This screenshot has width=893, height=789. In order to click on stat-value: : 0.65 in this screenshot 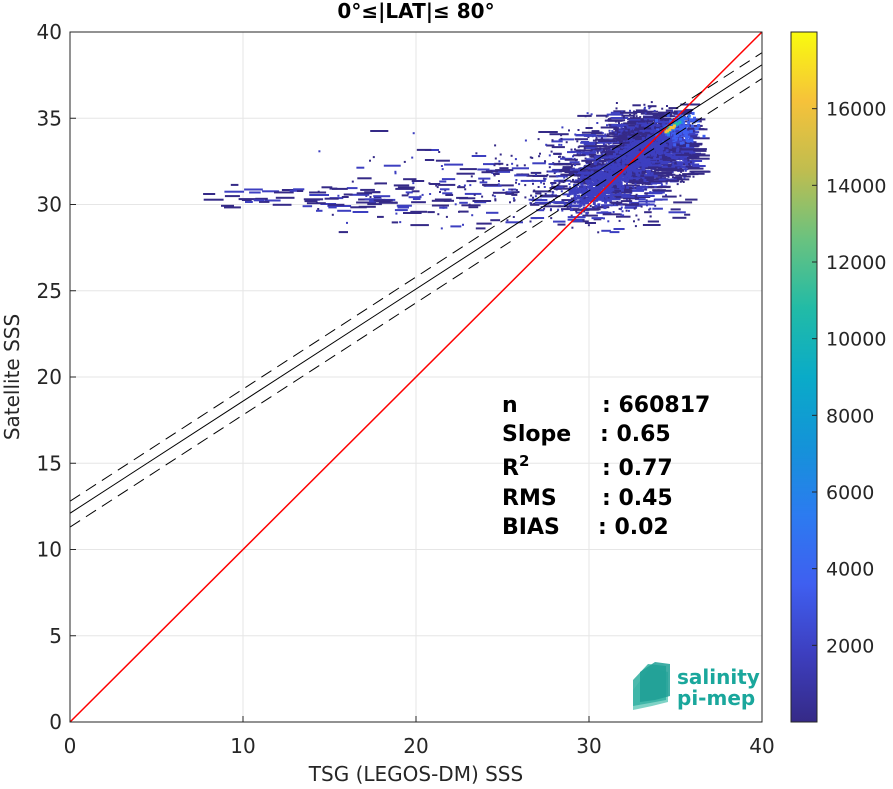, I will do `click(635, 434)`.